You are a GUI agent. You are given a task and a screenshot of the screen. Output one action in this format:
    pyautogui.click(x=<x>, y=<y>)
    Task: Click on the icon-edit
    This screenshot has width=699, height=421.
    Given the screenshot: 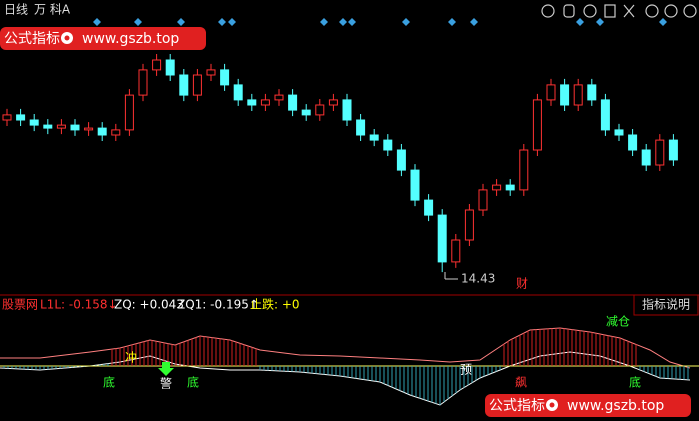 What is the action you would take?
    pyautogui.click(x=610, y=11)
    